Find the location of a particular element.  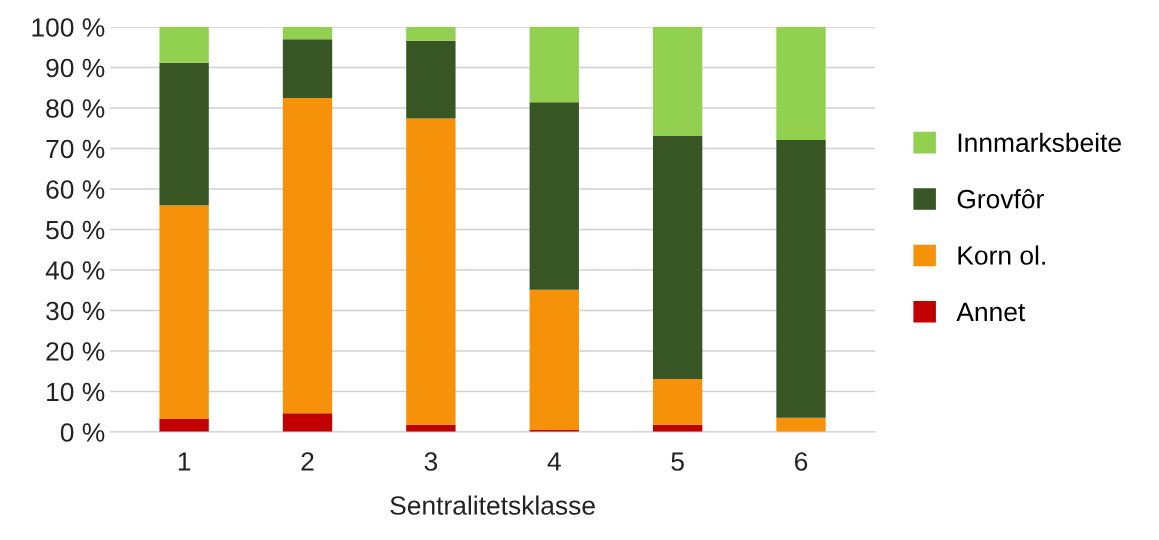

x-tick-label: 3 is located at coordinates (431, 461).